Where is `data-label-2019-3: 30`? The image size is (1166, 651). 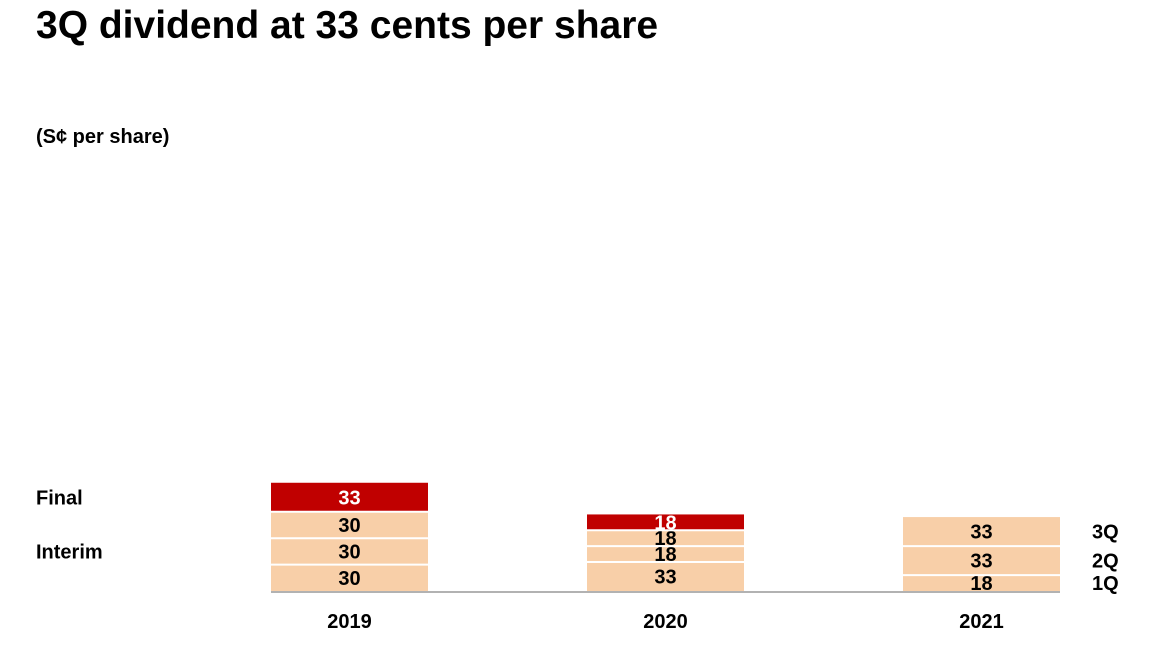 data-label-2019-3: 30 is located at coordinates (349, 526).